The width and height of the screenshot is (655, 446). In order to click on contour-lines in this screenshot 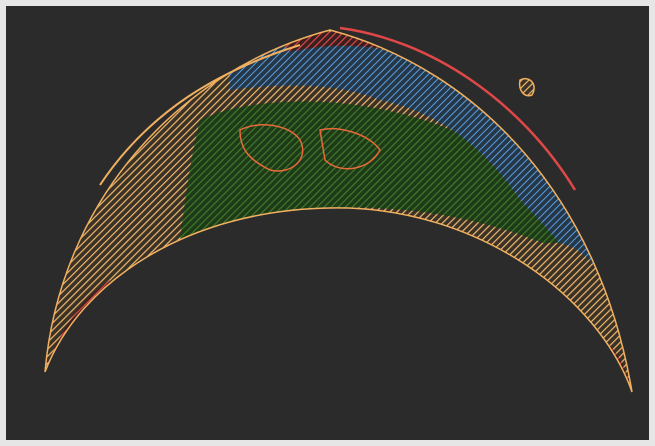, I will do `click(310, 148)`.